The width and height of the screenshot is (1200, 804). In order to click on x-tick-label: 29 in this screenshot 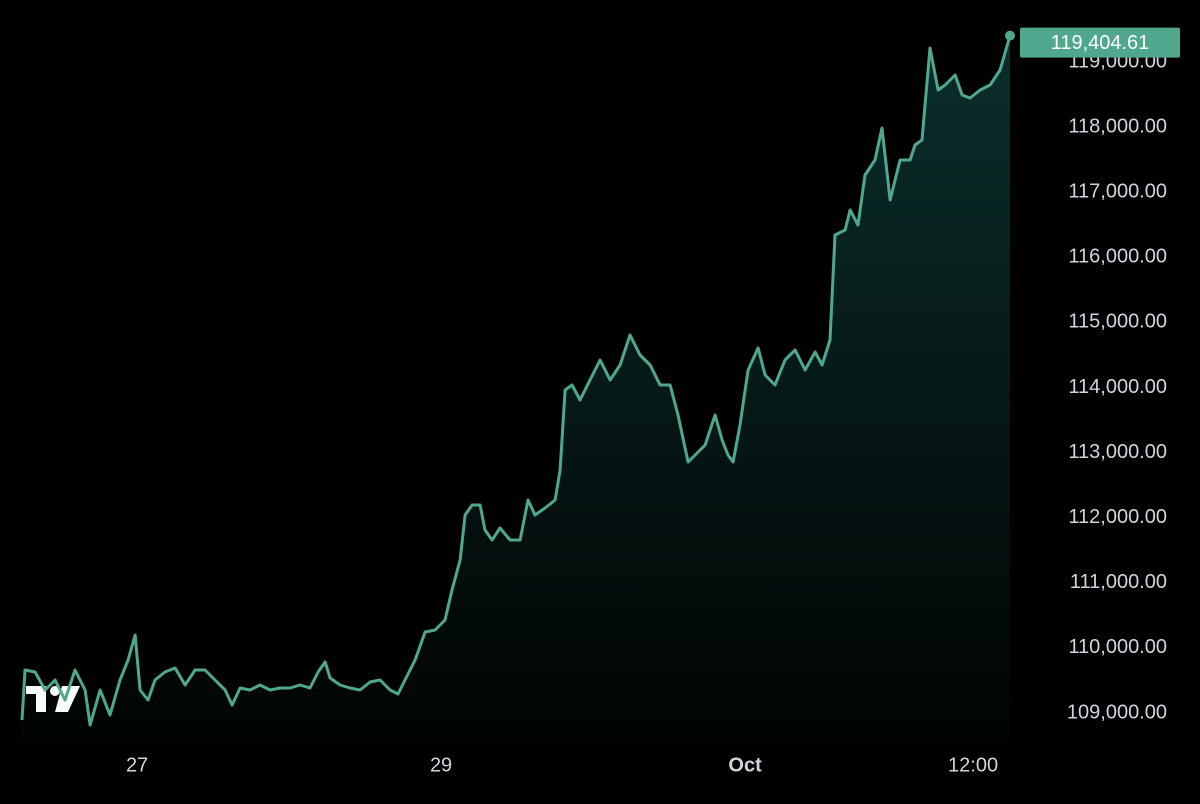, I will do `click(441, 765)`.